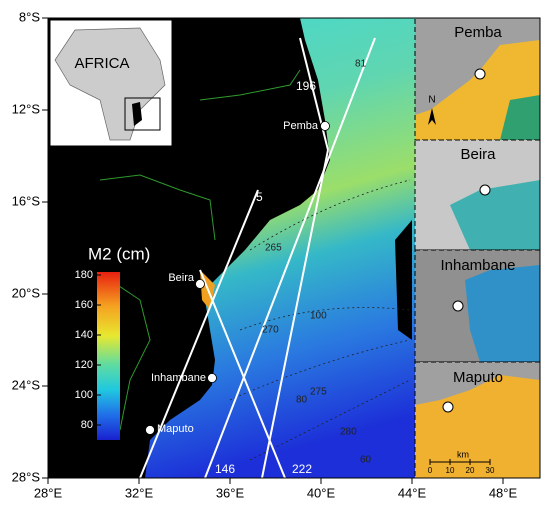  Describe the element at coordinates (29, 16) in the screenshot. I see `y-tick-label: 8°S` at that location.